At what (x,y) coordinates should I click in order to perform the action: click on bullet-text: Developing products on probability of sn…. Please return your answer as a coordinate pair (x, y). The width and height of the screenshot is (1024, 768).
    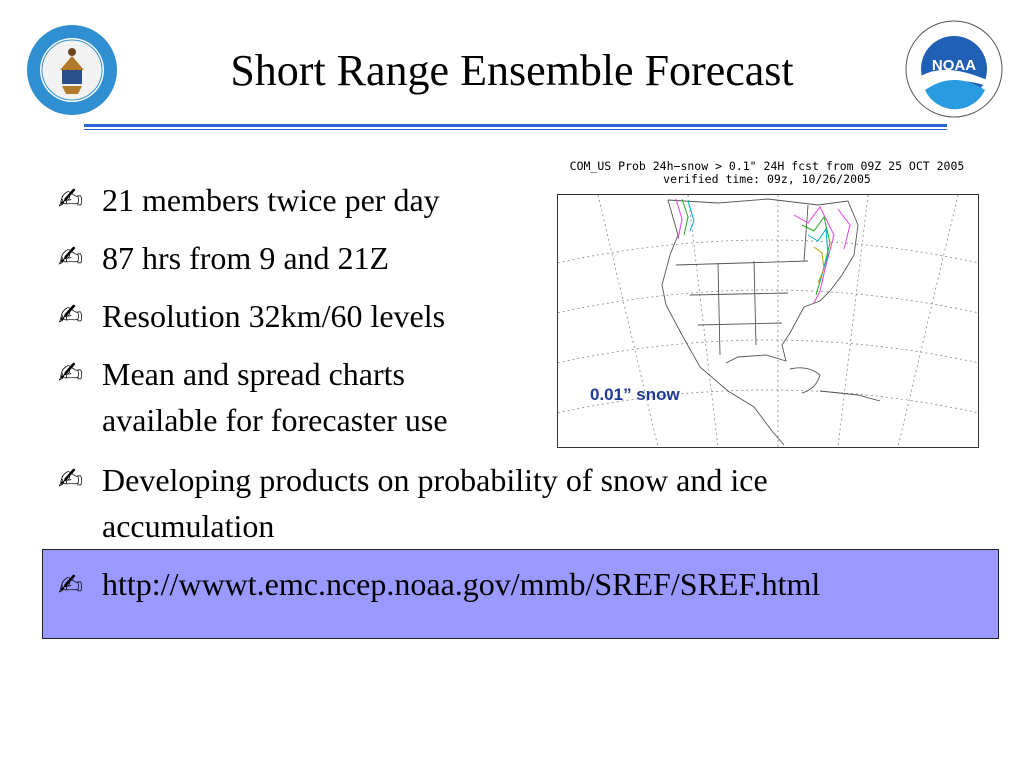
    Looking at the image, I should click on (435, 503).